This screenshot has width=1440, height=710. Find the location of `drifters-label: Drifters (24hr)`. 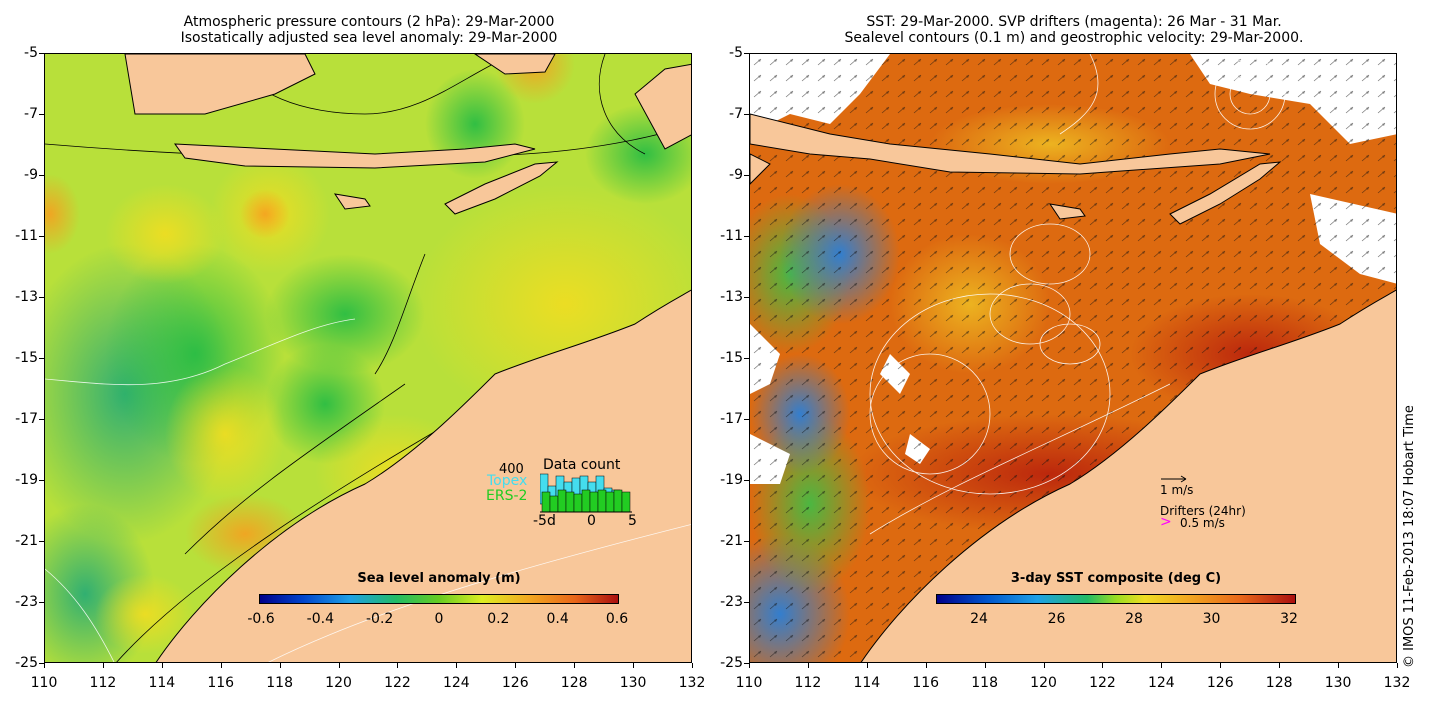

drifters-label: Drifters (24hr) is located at coordinates (1203, 511).